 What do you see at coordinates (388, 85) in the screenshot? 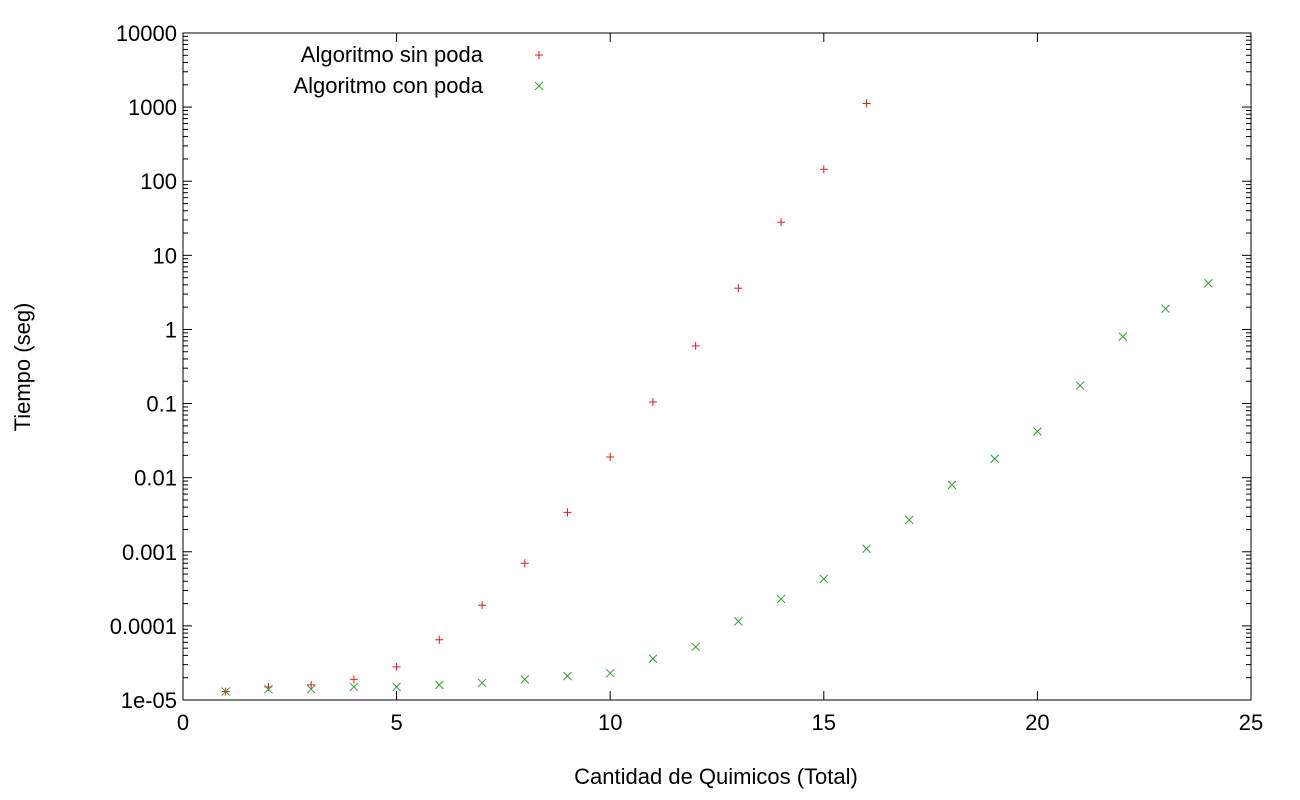
I see `legend-label-con-poda: Algoritmo con poda` at bounding box center [388, 85].